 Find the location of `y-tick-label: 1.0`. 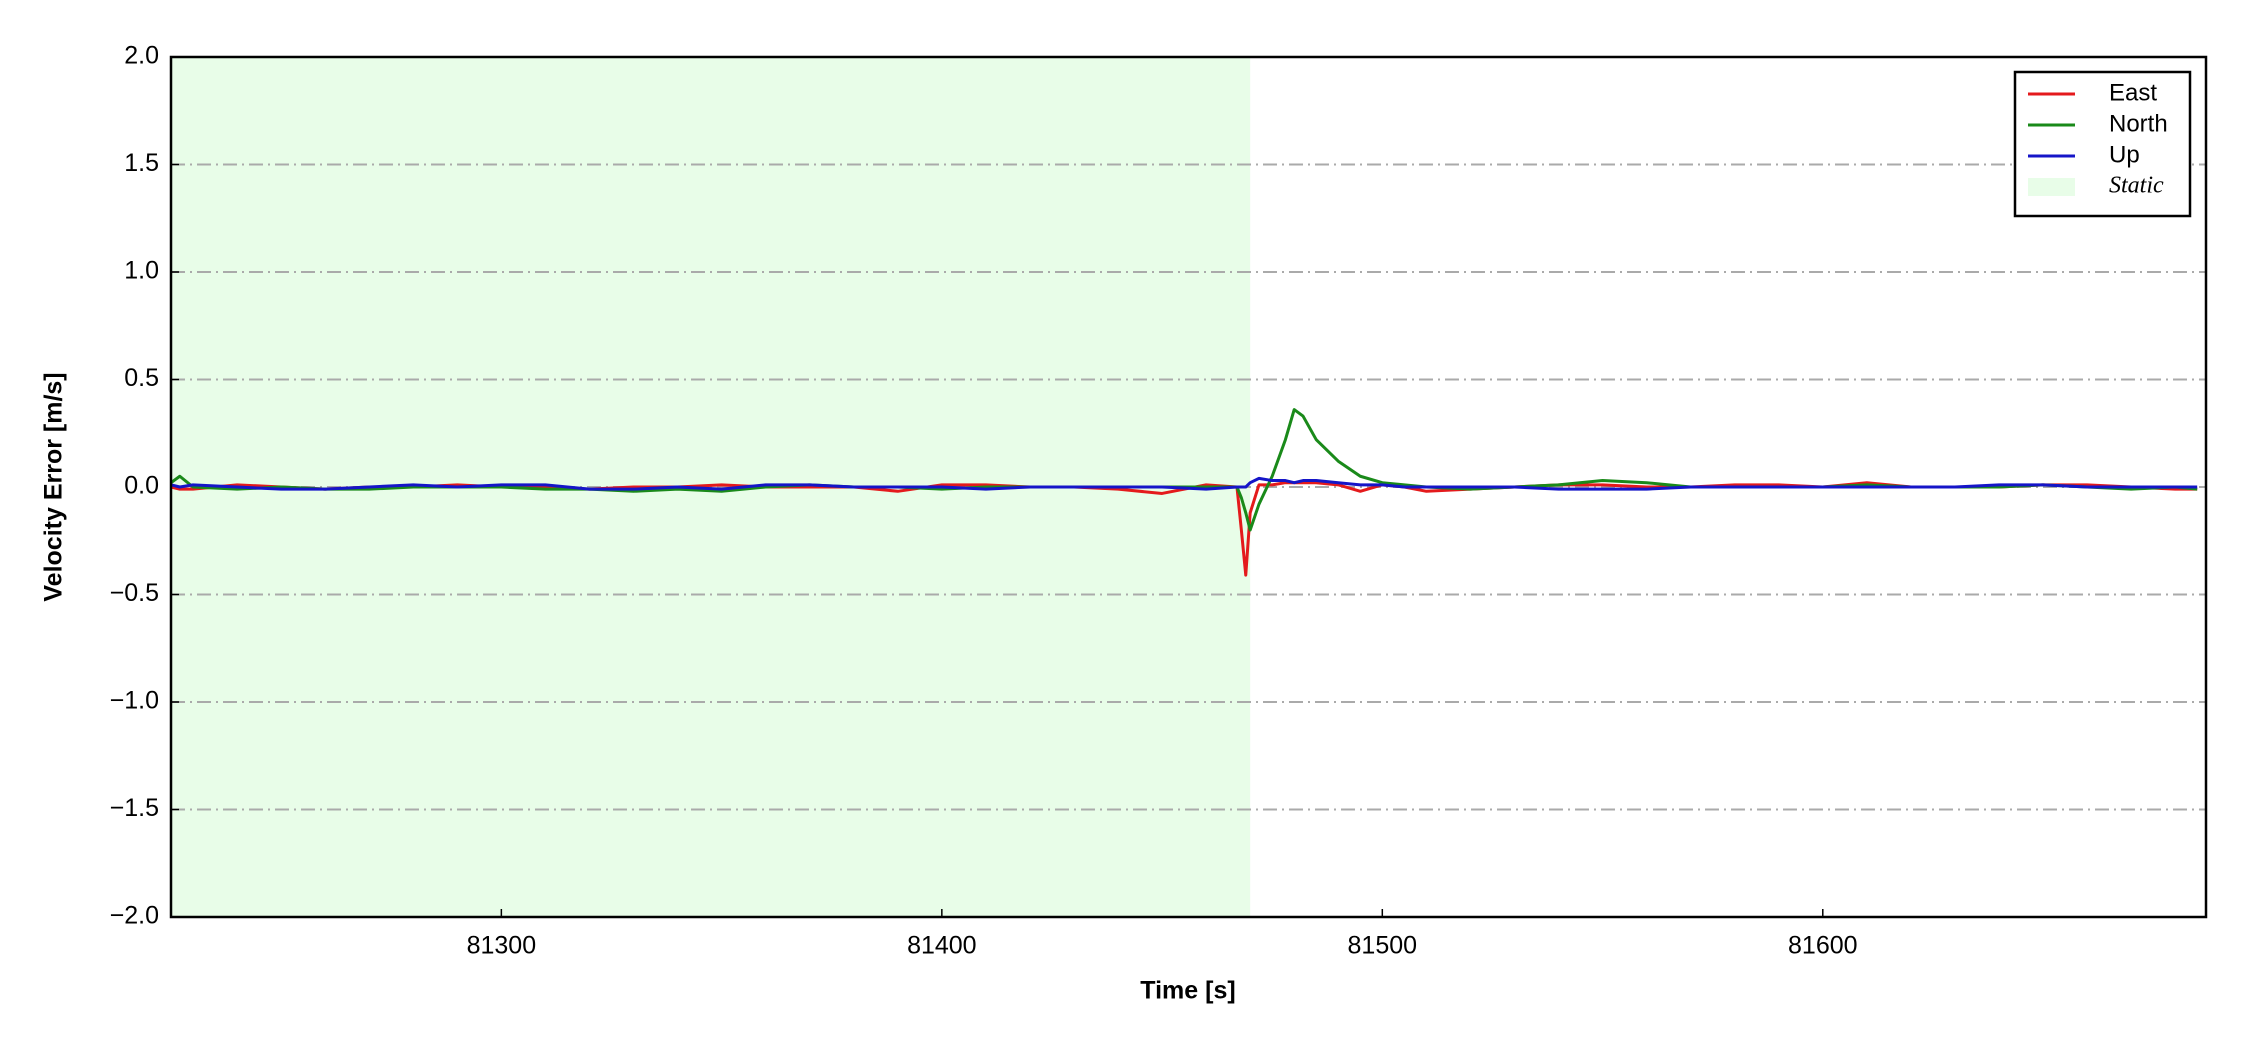

y-tick-label: 1.0 is located at coordinates (141, 271).